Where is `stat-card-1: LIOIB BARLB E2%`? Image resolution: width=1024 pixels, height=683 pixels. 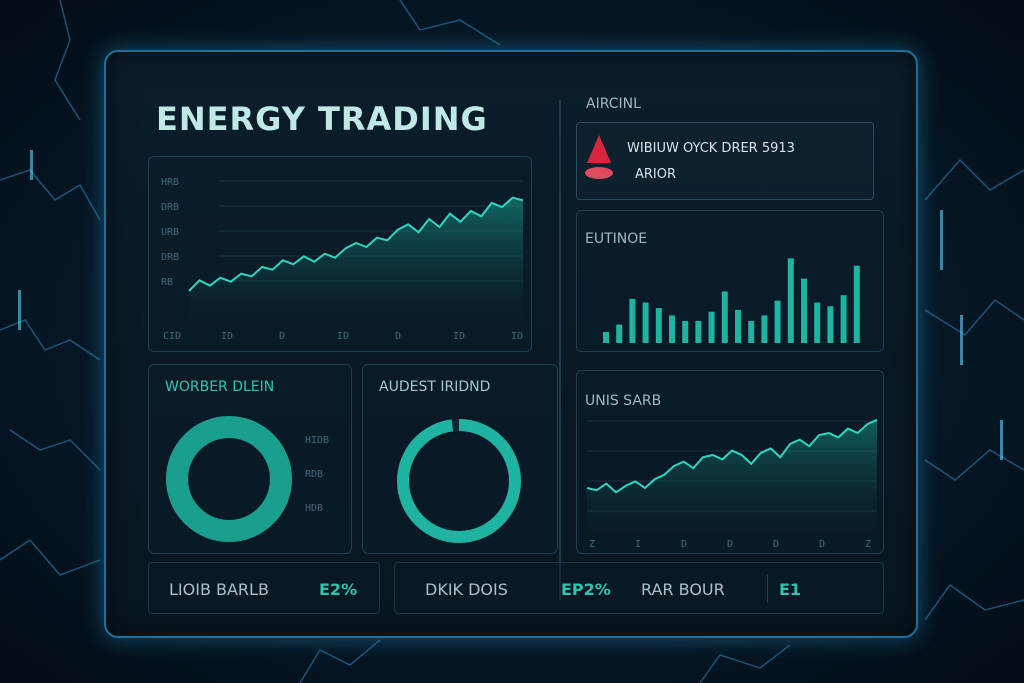
stat-card-1: LIOIB BARLB E2% is located at coordinates (264, 588).